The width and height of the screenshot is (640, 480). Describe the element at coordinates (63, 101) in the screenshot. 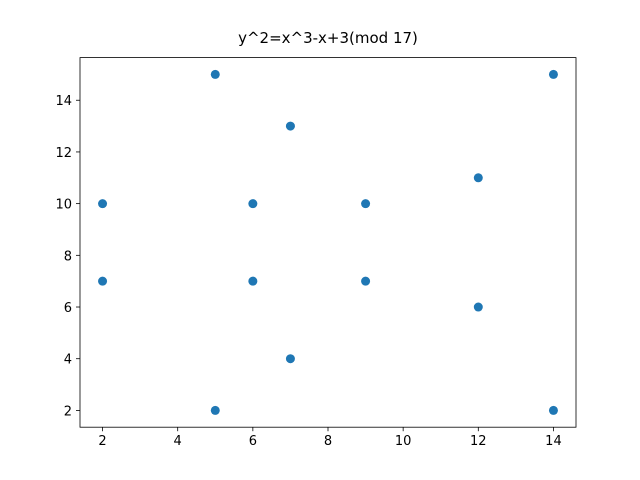

I see `y-tick-label: 14` at that location.